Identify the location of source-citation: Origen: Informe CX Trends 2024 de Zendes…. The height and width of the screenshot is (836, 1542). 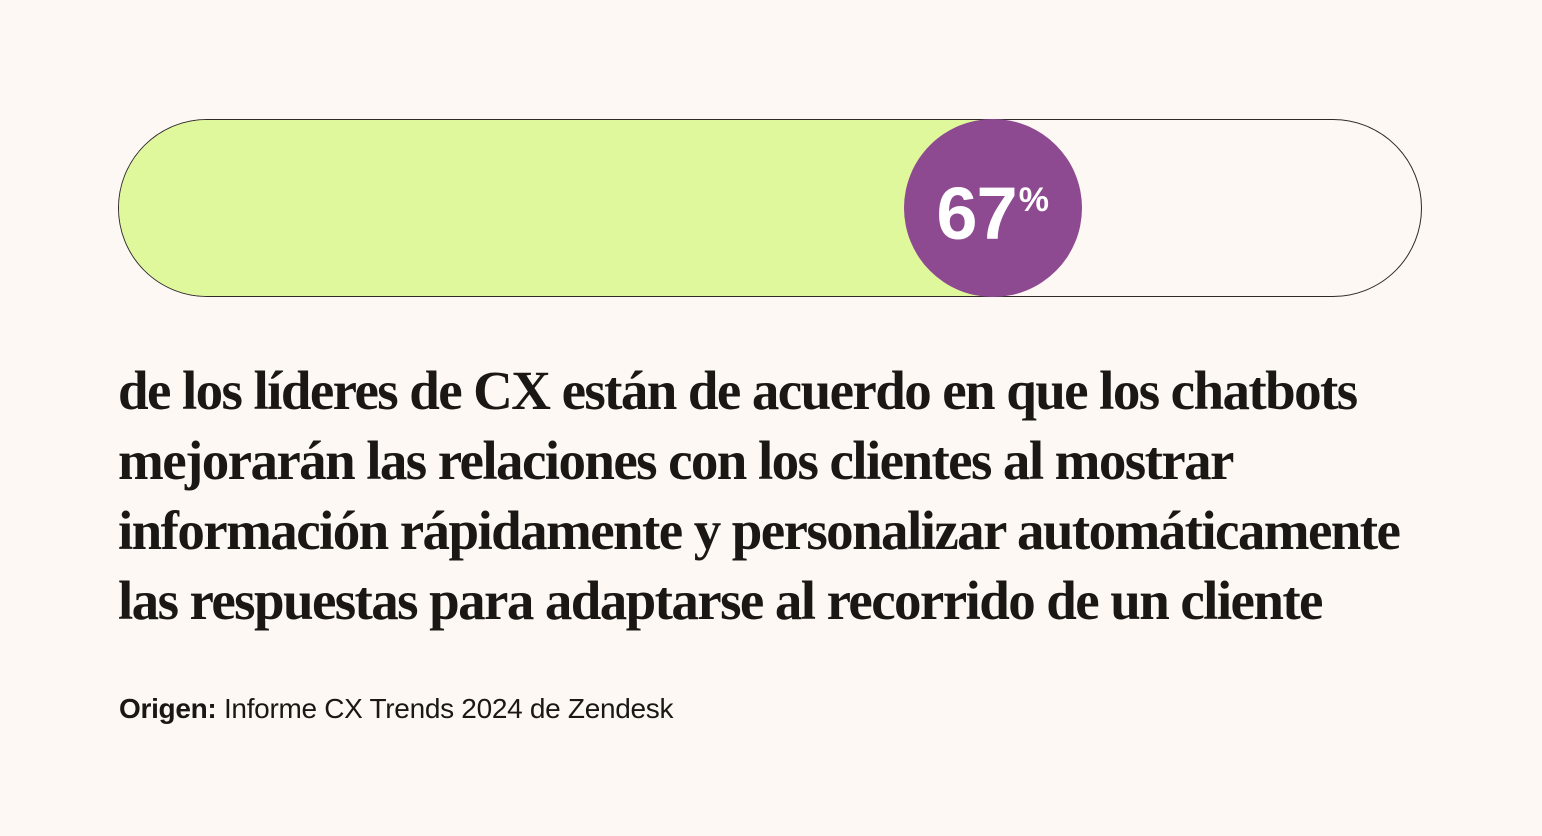
(396, 709).